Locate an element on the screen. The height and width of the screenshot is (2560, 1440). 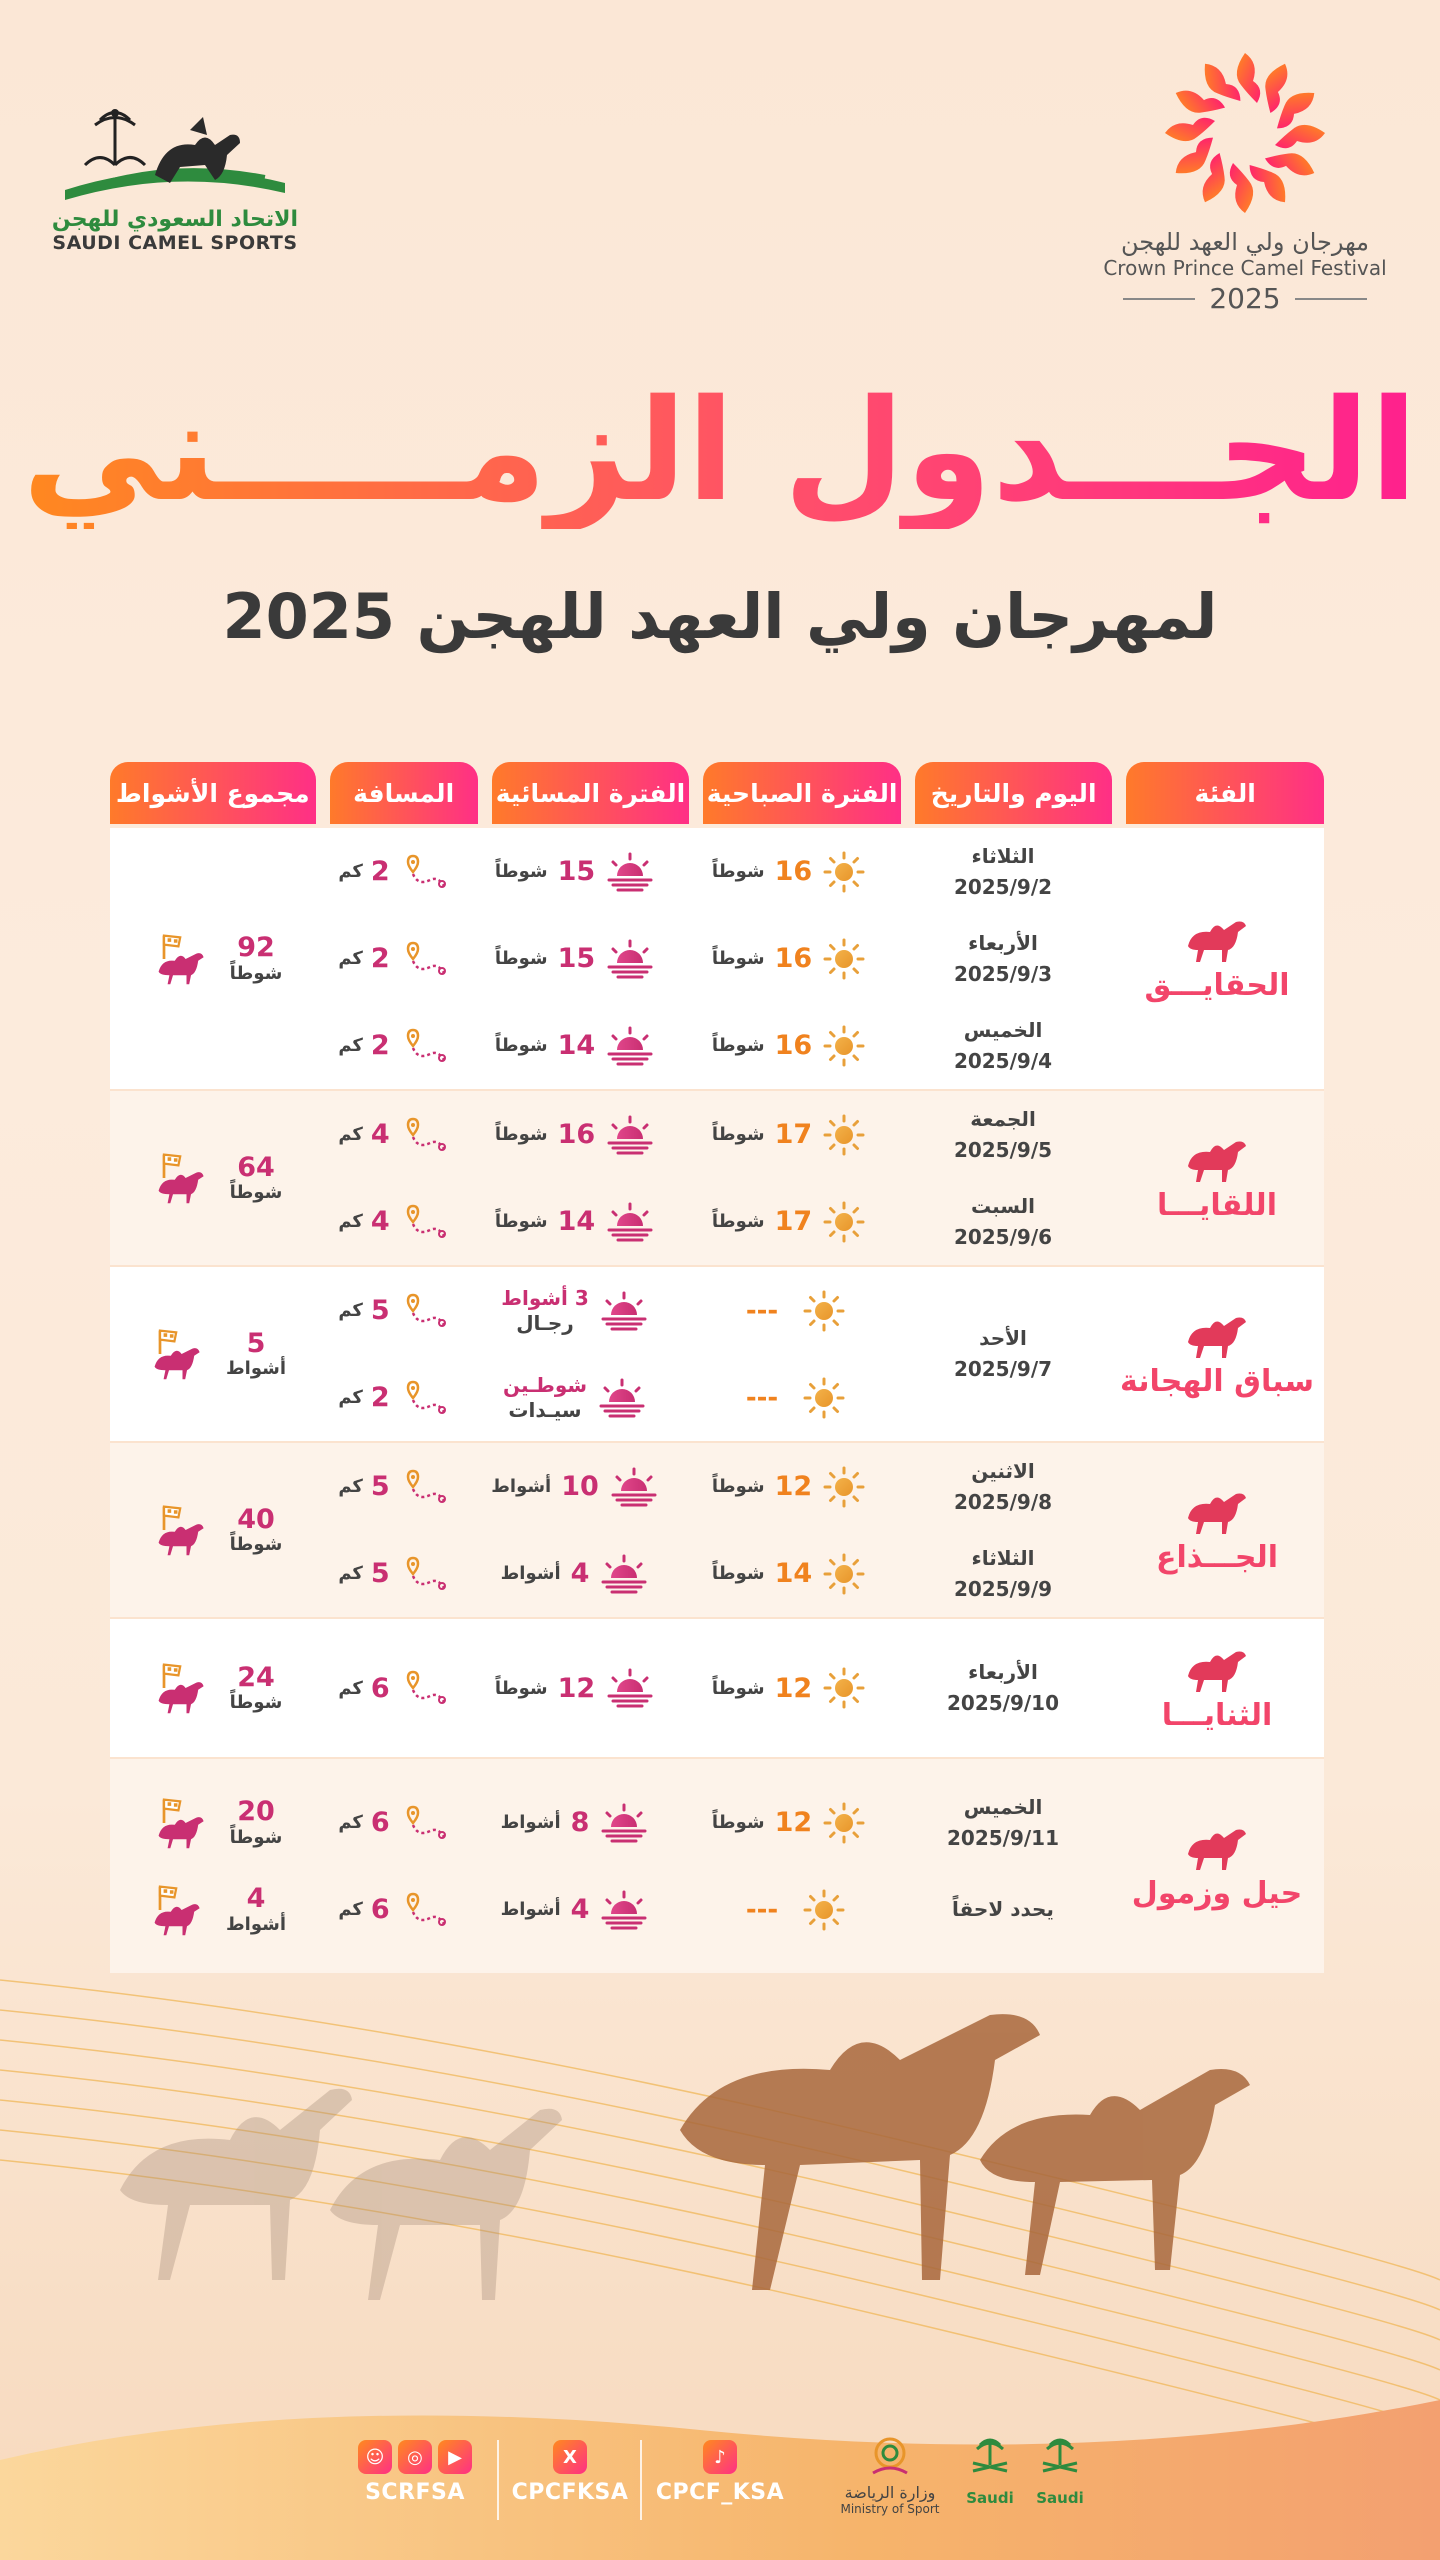
distance-value: 5 is located at coordinates (380, 1573).